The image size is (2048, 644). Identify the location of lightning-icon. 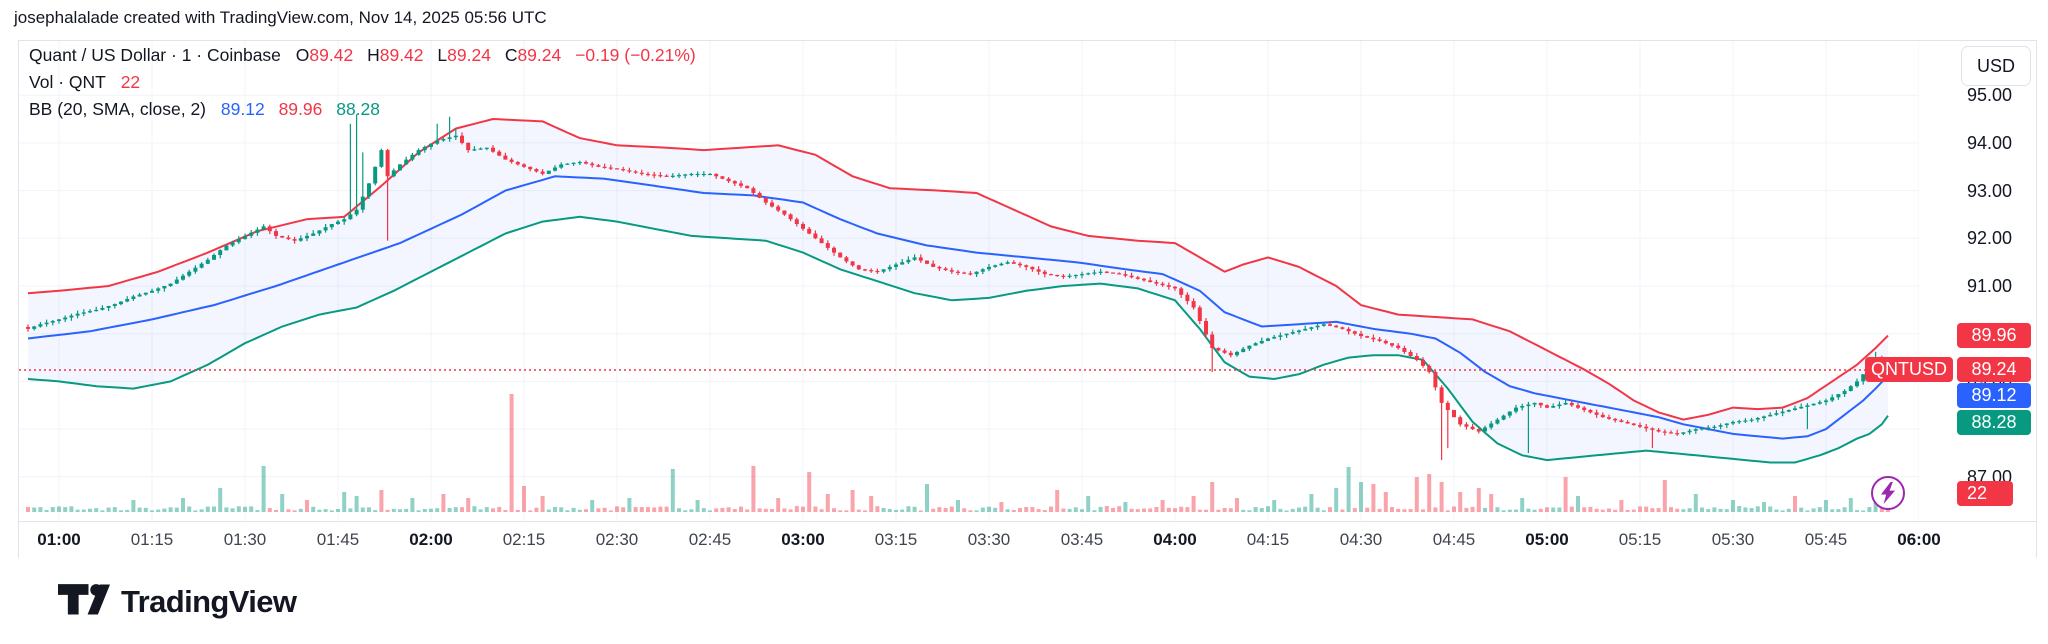
(1888, 493).